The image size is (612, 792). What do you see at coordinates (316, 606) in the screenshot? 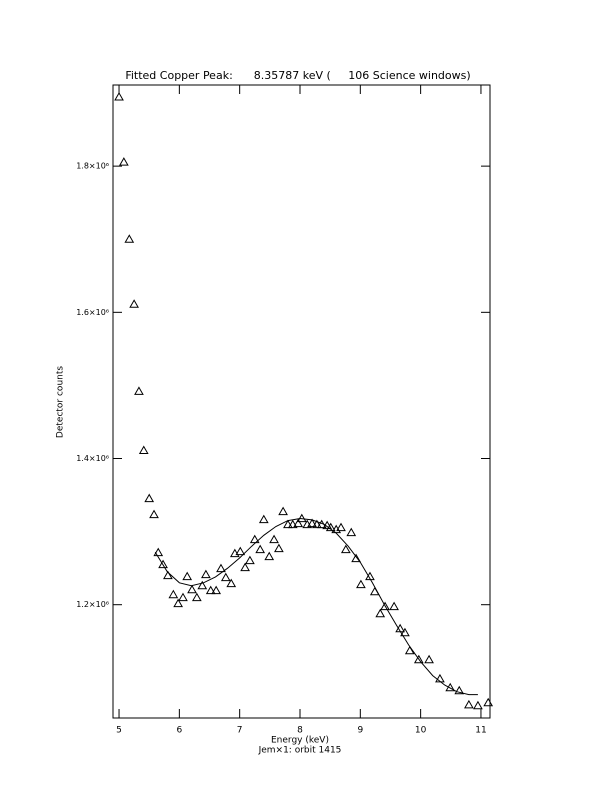
I see `fit-curve` at bounding box center [316, 606].